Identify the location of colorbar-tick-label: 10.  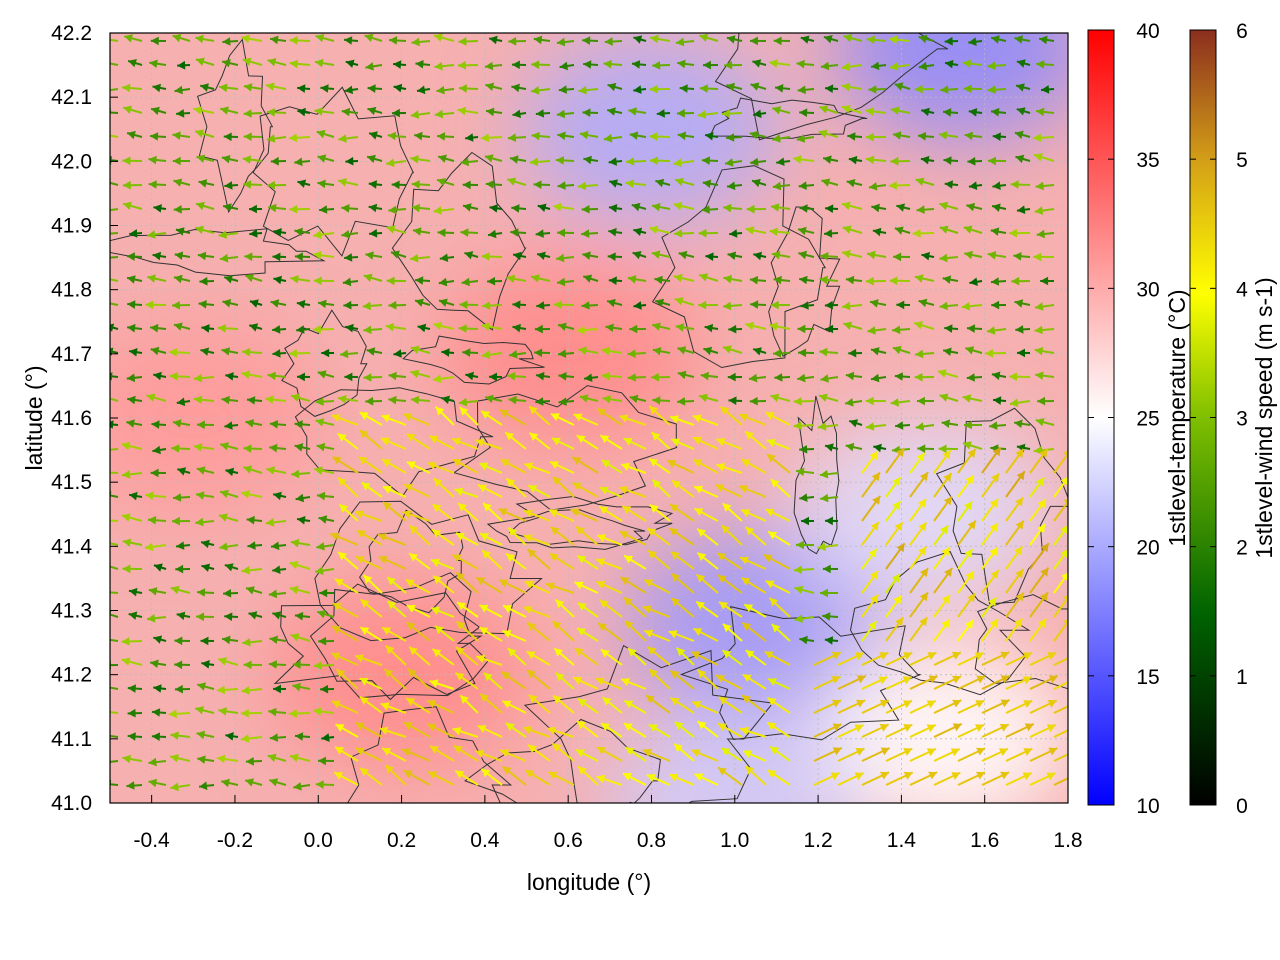
(1147, 806).